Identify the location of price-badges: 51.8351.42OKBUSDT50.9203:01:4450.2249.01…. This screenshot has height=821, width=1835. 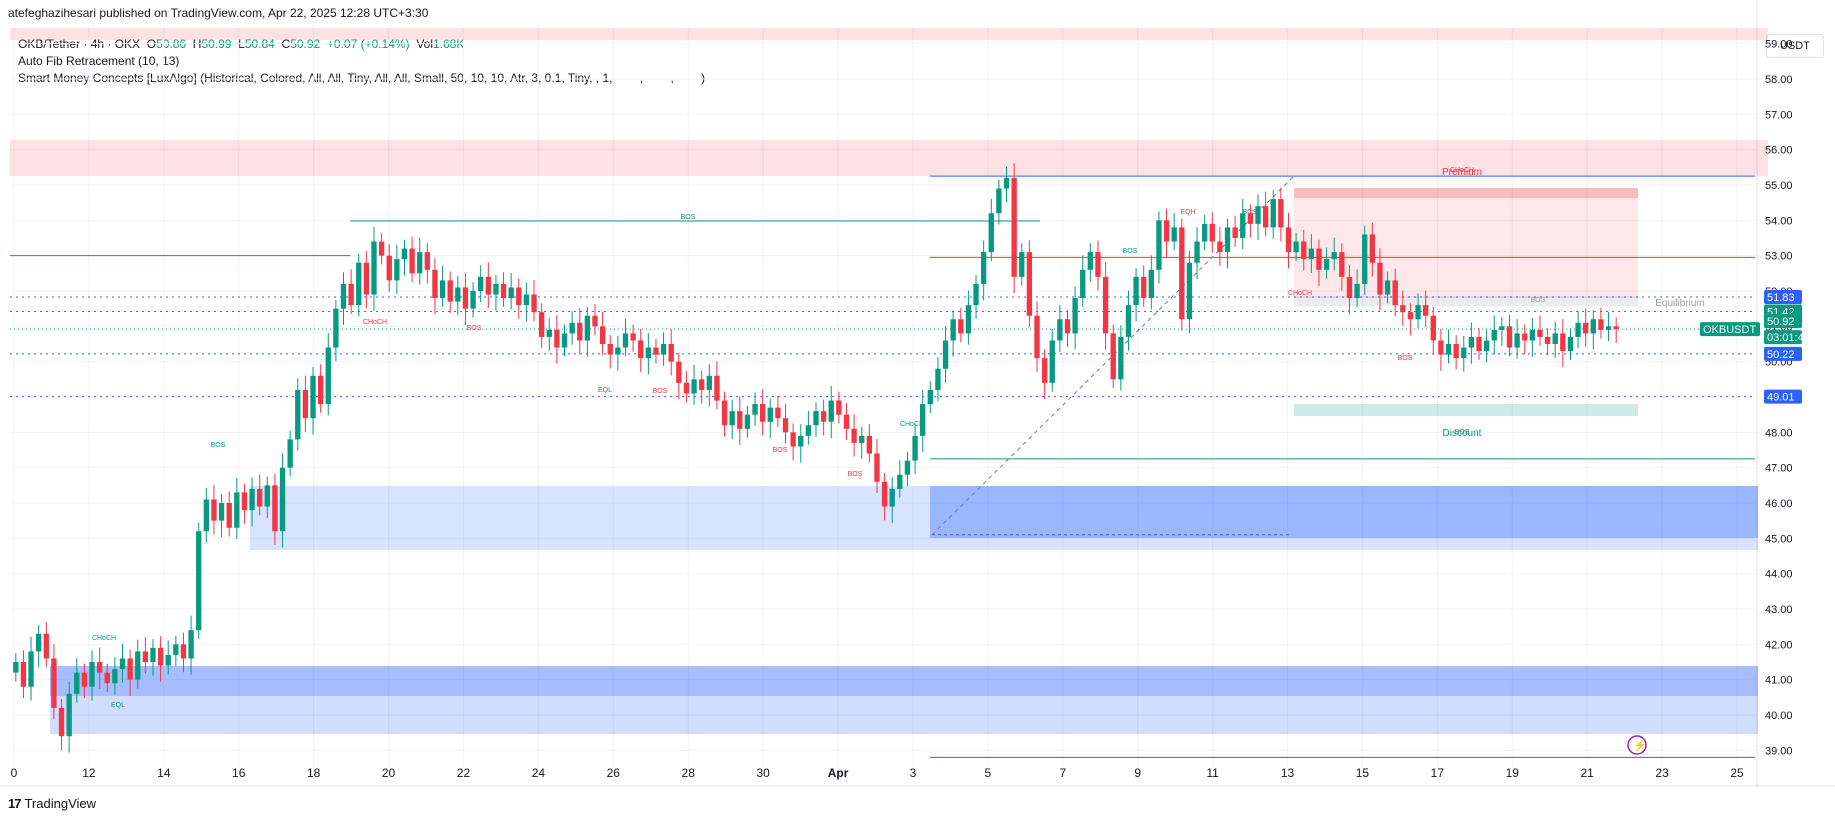
(1718, 522).